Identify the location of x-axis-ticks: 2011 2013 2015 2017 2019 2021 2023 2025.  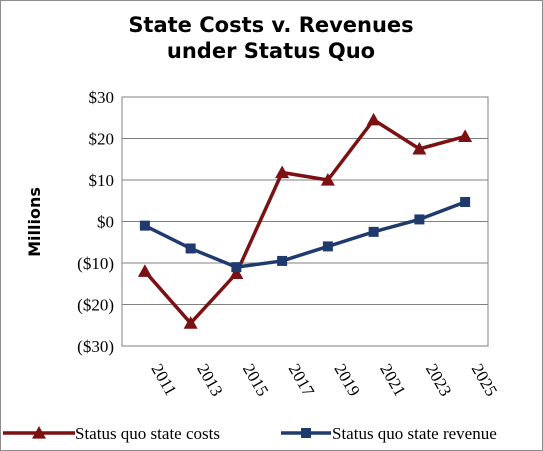
(324, 380).